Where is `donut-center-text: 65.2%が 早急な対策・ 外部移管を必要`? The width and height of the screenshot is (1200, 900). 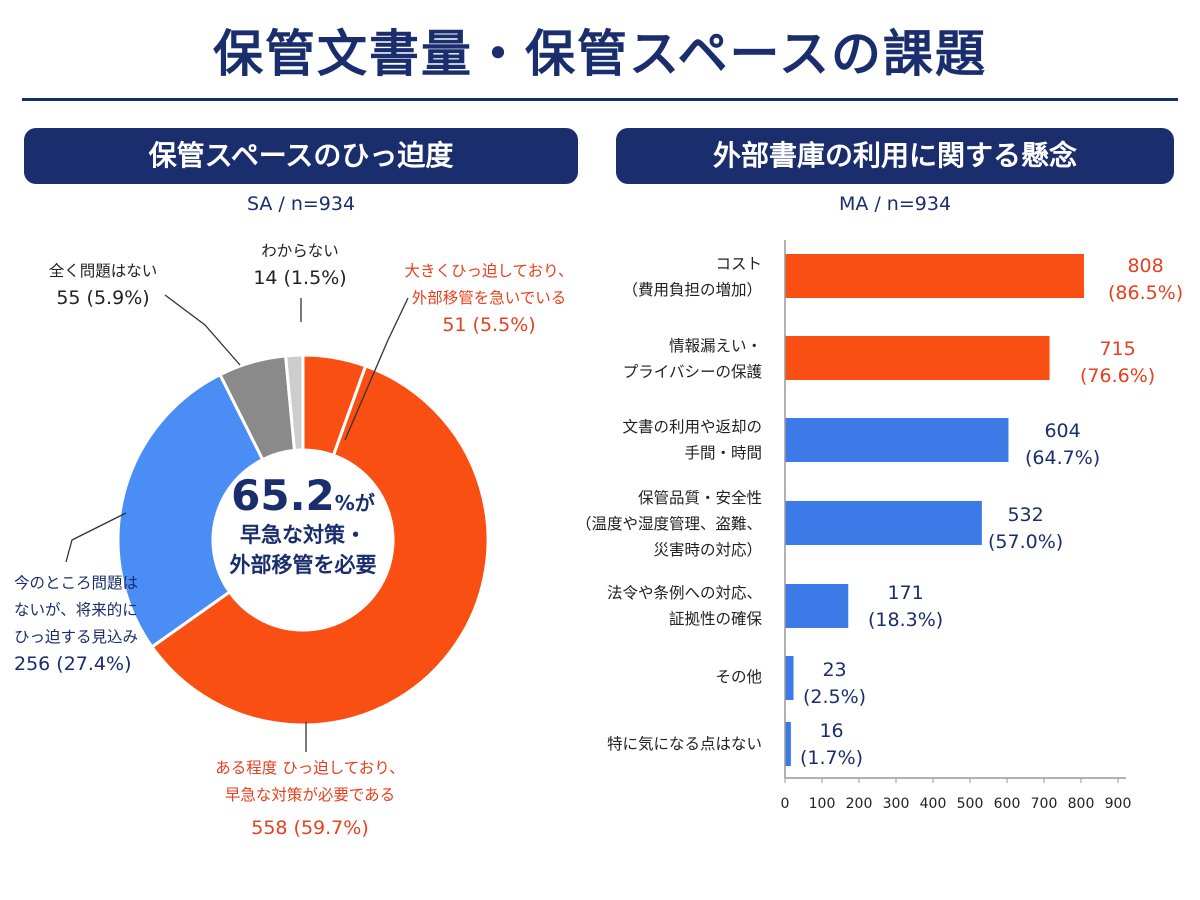 donut-center-text: 65.2%が 早急な対策・ 外部移管を必要 is located at coordinates (303, 526).